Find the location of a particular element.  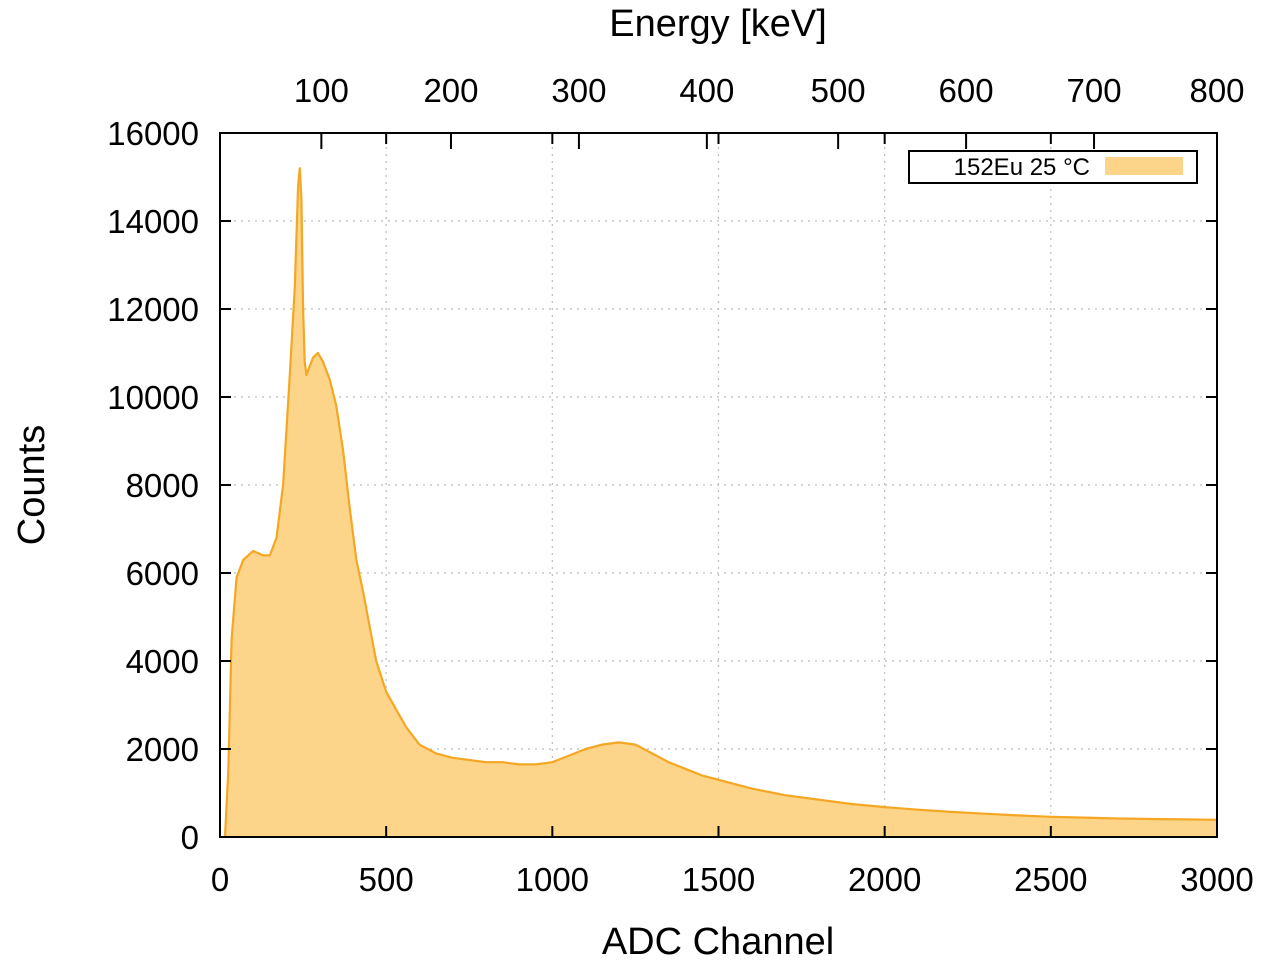

x2-tick-label: 700 is located at coordinates (1094, 90).